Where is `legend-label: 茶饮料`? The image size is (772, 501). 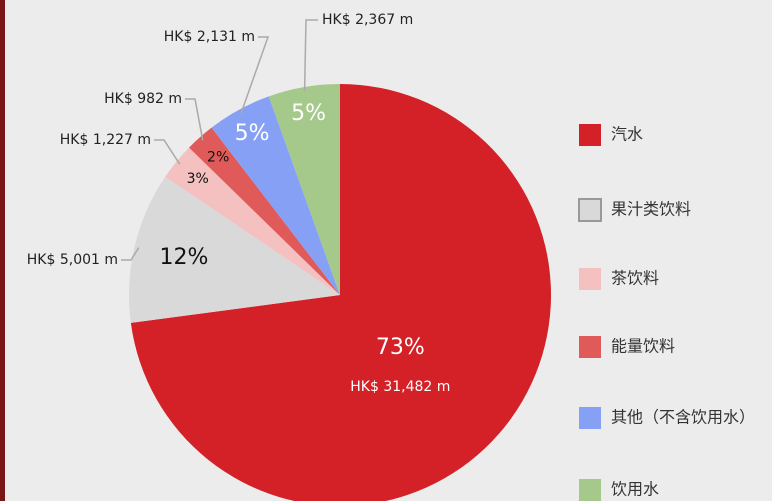
legend-label: 茶饮料 is located at coordinates (635, 278).